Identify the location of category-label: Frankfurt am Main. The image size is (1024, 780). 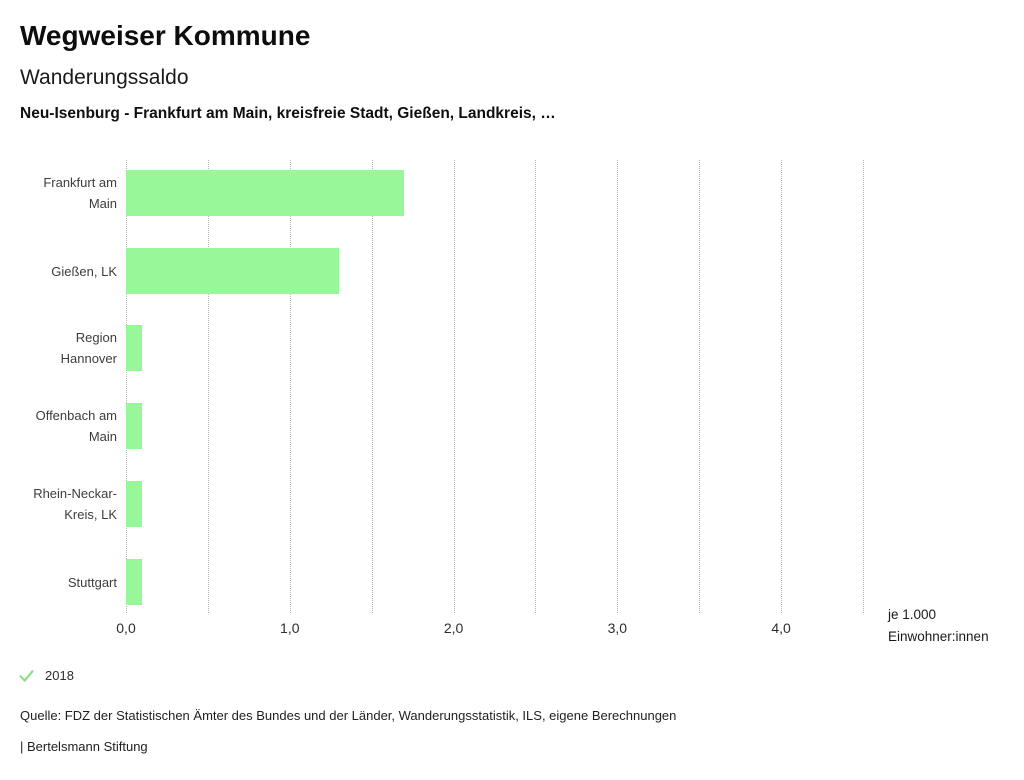
(80, 193).